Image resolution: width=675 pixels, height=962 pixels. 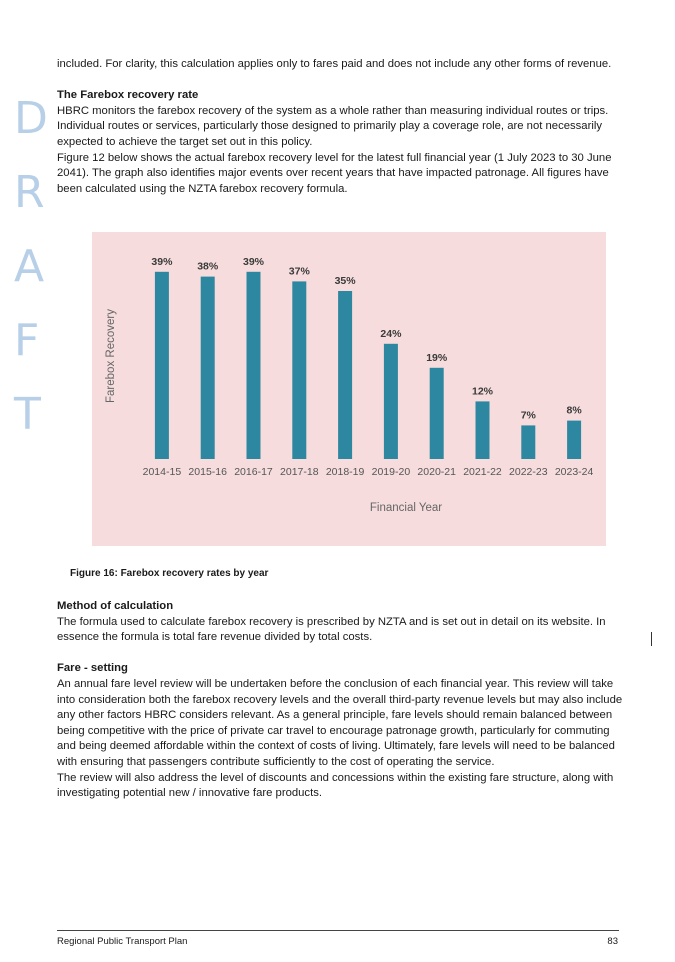 I want to click on chart-x-tick-label: 2014-15, so click(x=162, y=472).